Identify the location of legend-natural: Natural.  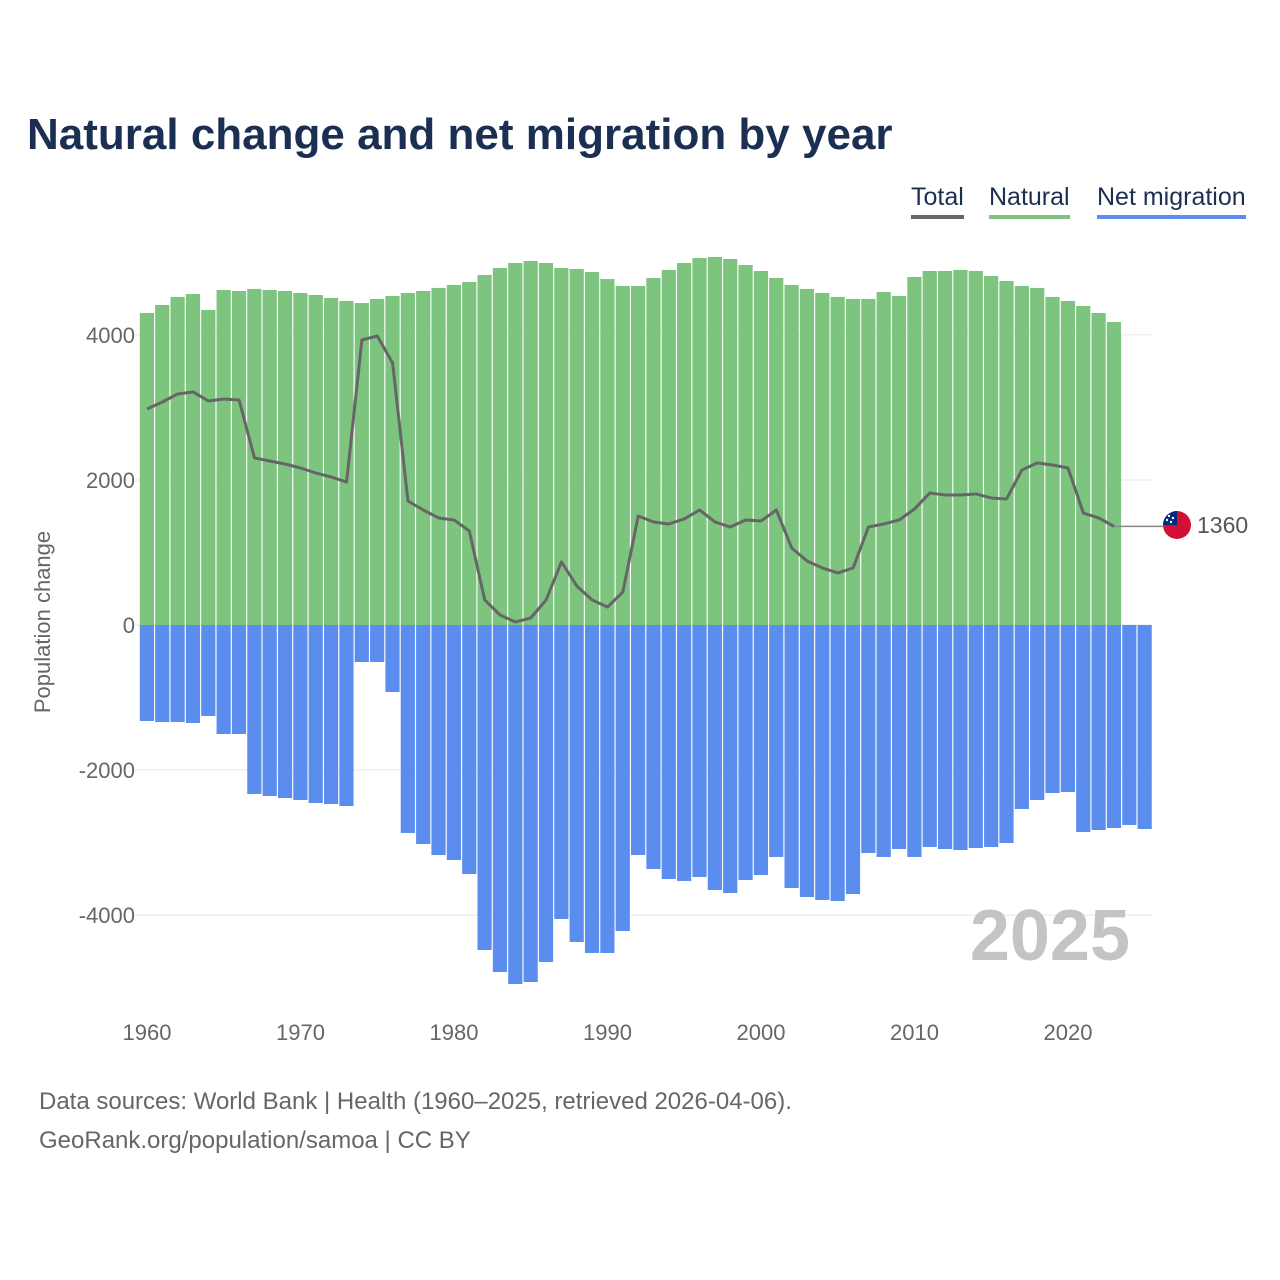
(1029, 201).